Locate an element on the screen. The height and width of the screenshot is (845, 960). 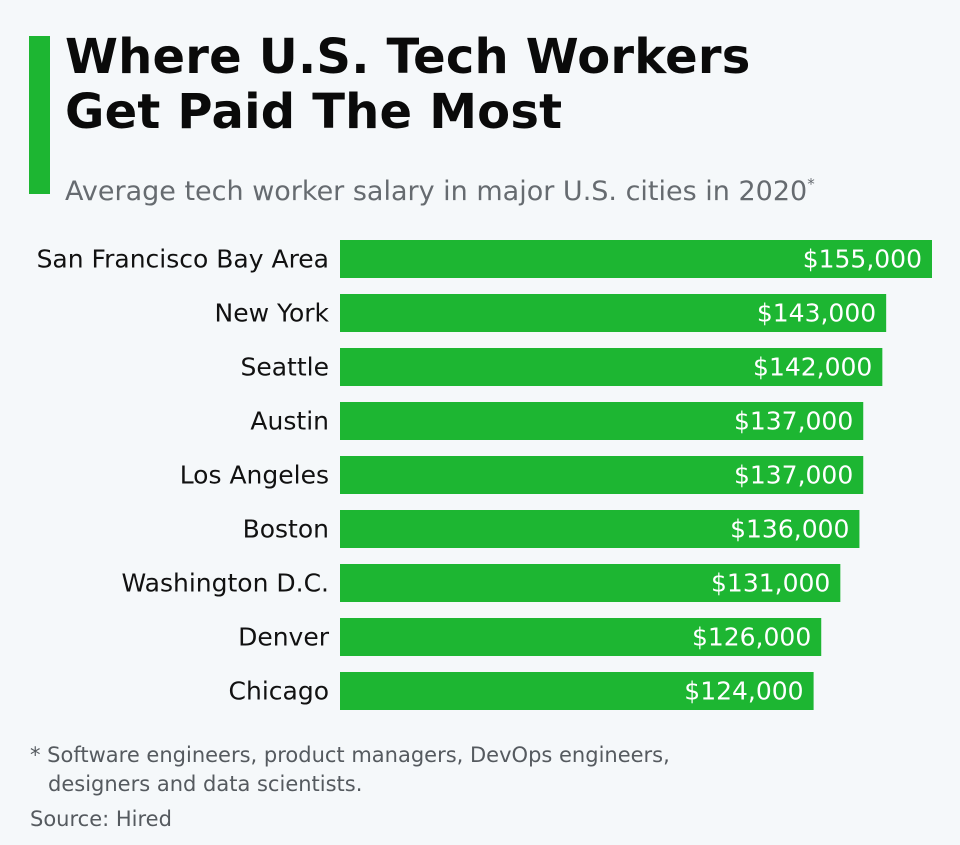
category-label: Chicago is located at coordinates (279, 691).